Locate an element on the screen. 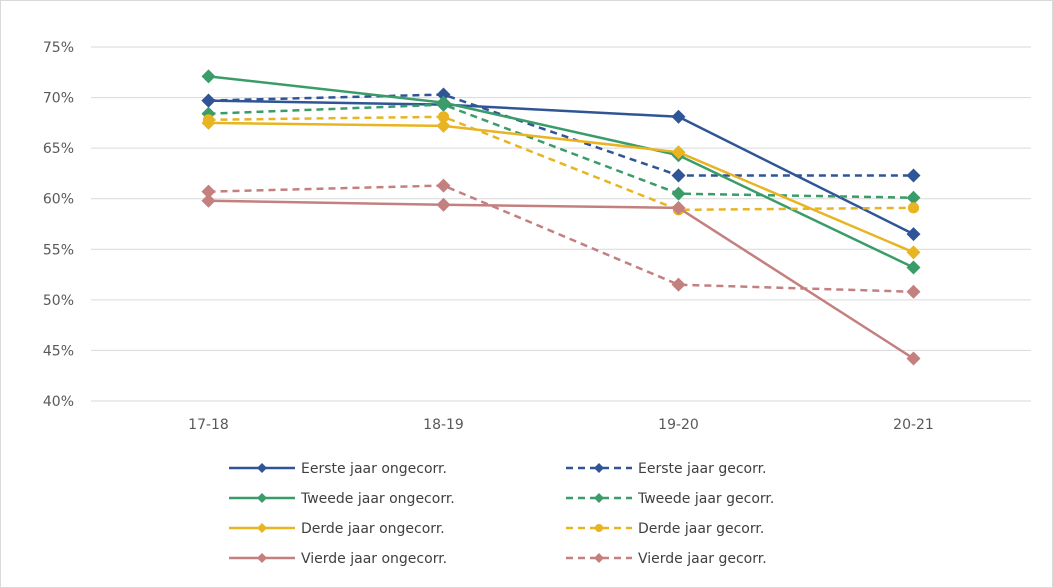 This screenshot has width=1053, height=588. x-tick-label: 20-21 is located at coordinates (913, 425).